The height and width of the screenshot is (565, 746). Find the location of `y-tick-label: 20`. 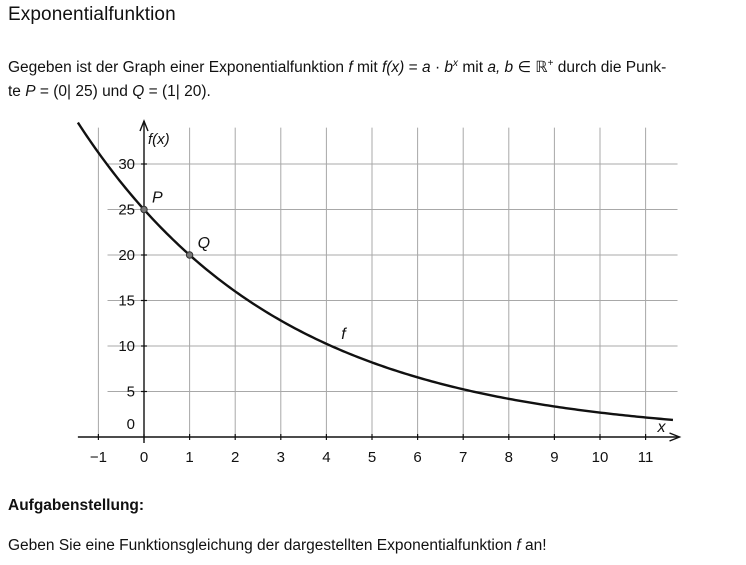

y-tick-label: 20 is located at coordinates (126, 255).